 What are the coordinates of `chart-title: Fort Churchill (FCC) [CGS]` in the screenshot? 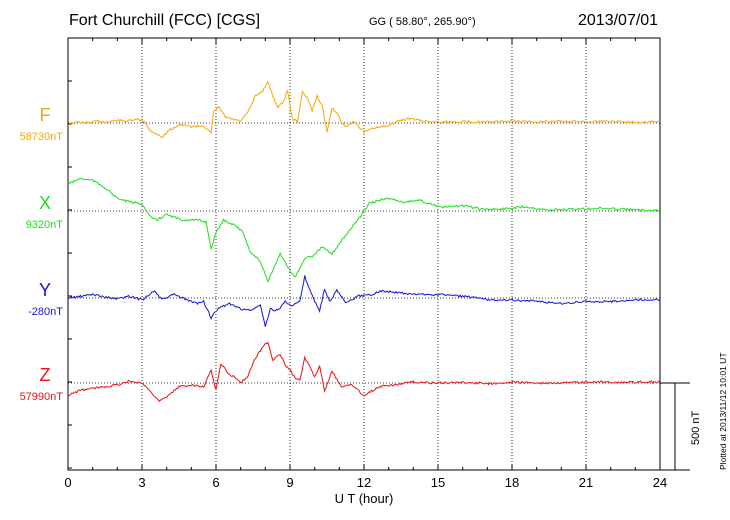 It's located at (165, 20).